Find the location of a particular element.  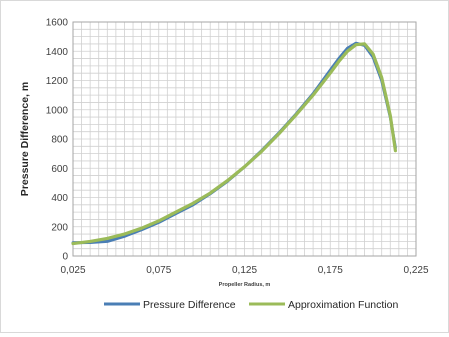

x-axis-label: Propeller Radius, m is located at coordinates (245, 285).